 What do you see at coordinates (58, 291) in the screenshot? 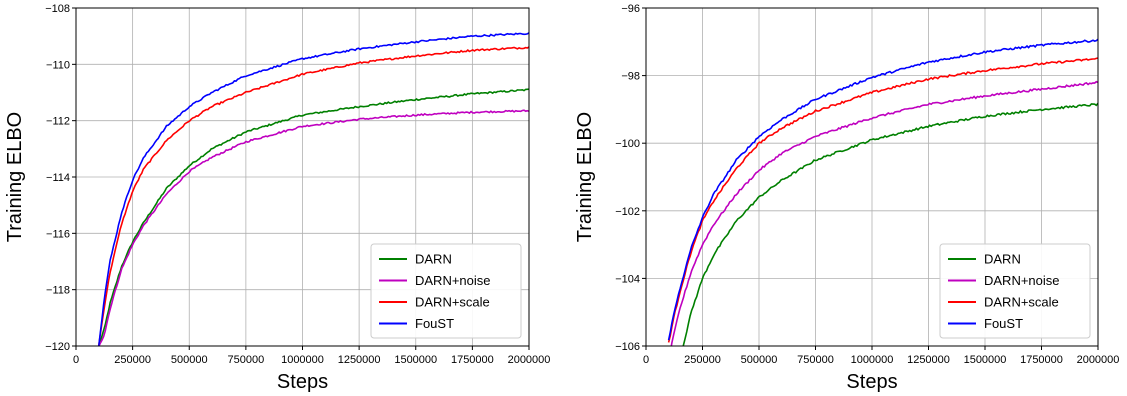
I see `y-tick-label: −118` at bounding box center [58, 291].